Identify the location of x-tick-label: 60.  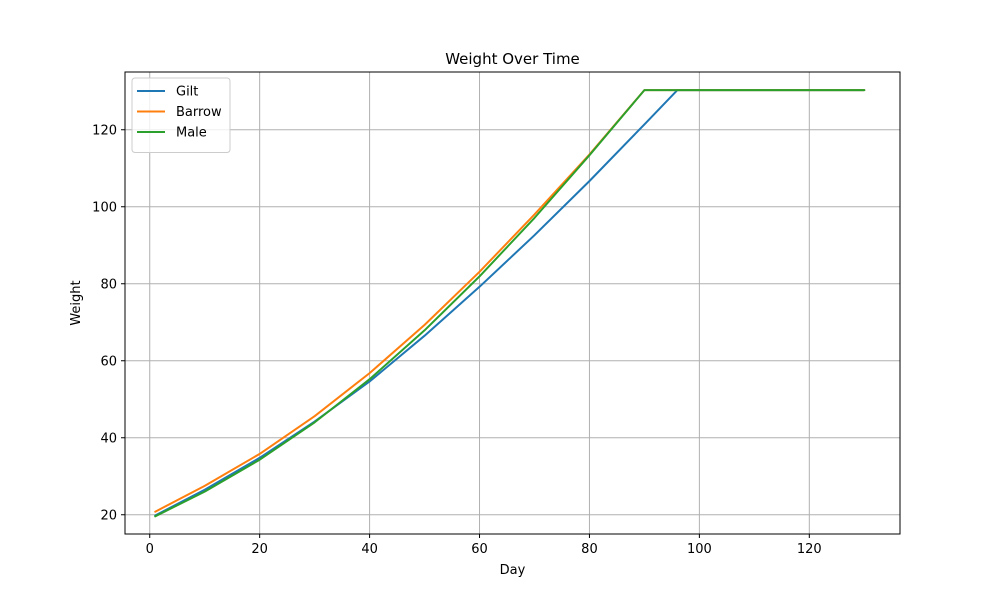
(479, 549).